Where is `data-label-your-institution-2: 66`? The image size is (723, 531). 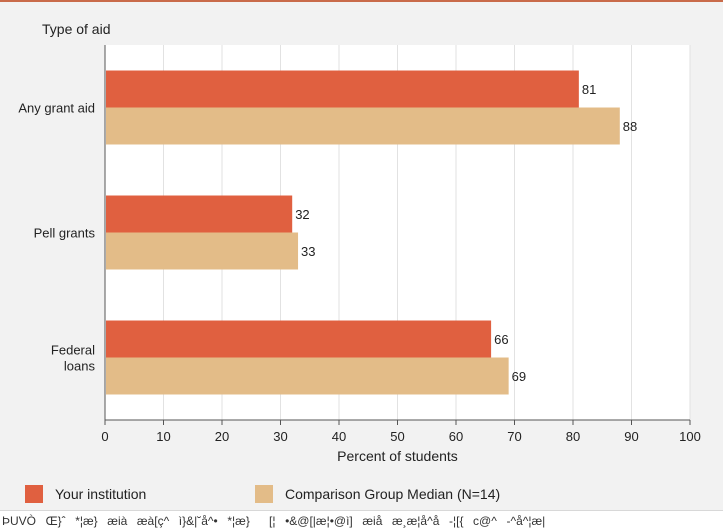
data-label-your-institution-2: 66 is located at coordinates (501, 339).